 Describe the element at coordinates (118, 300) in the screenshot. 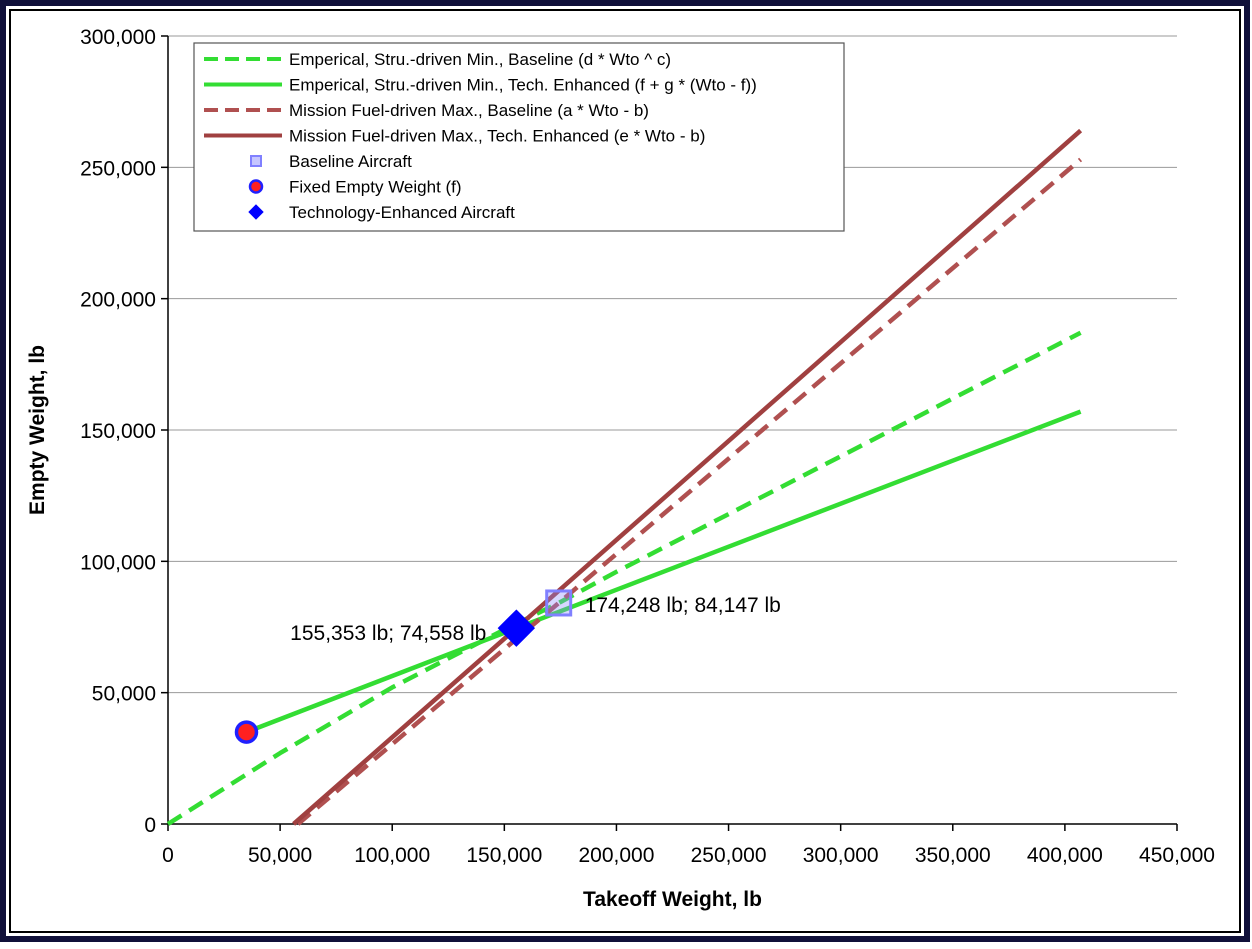

I see `y-tick-label: 200,000` at that location.